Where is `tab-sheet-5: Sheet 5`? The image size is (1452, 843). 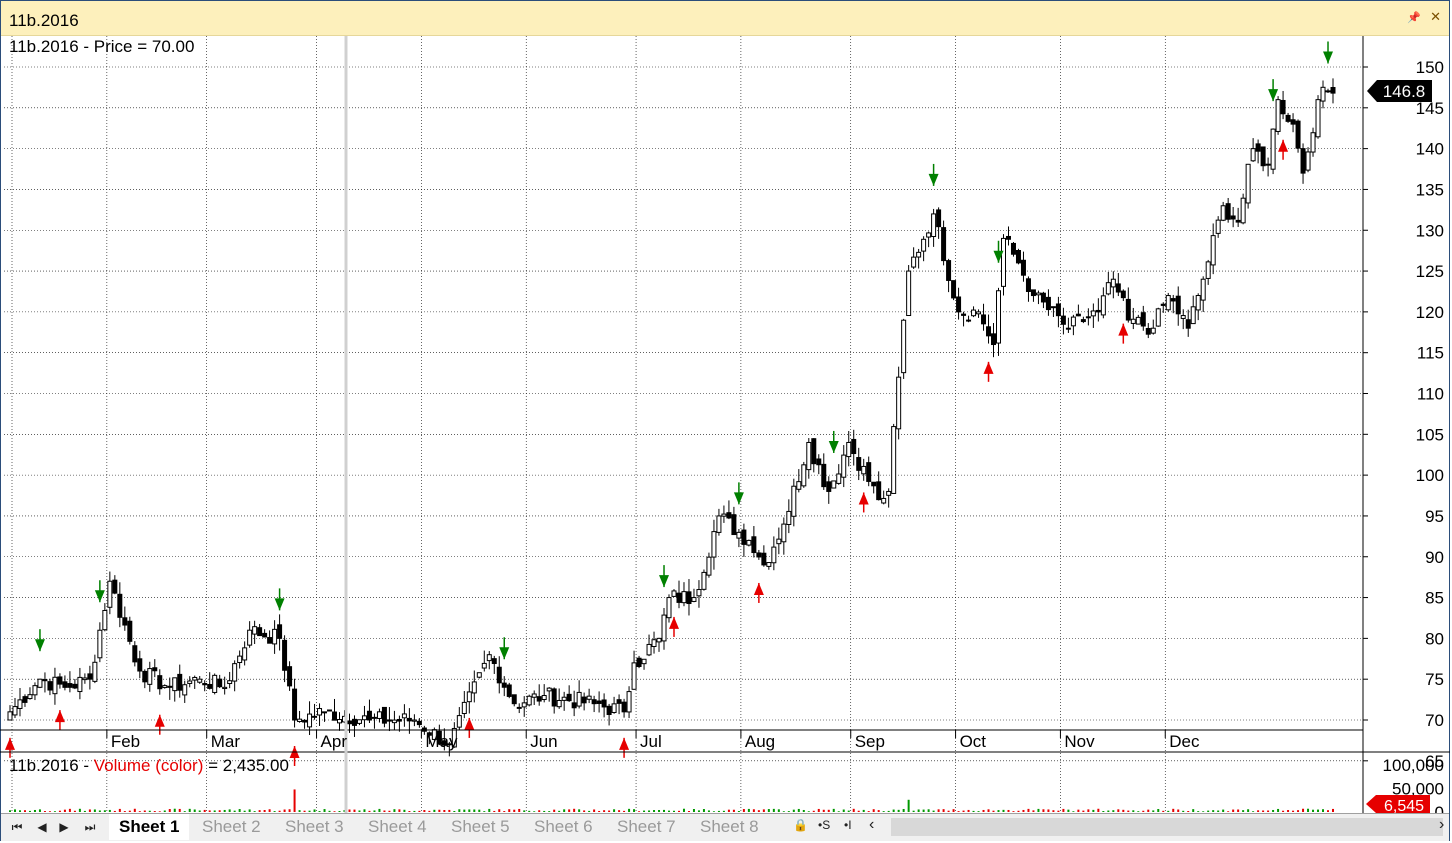
tab-sheet-5: Sheet 5 is located at coordinates (480, 826).